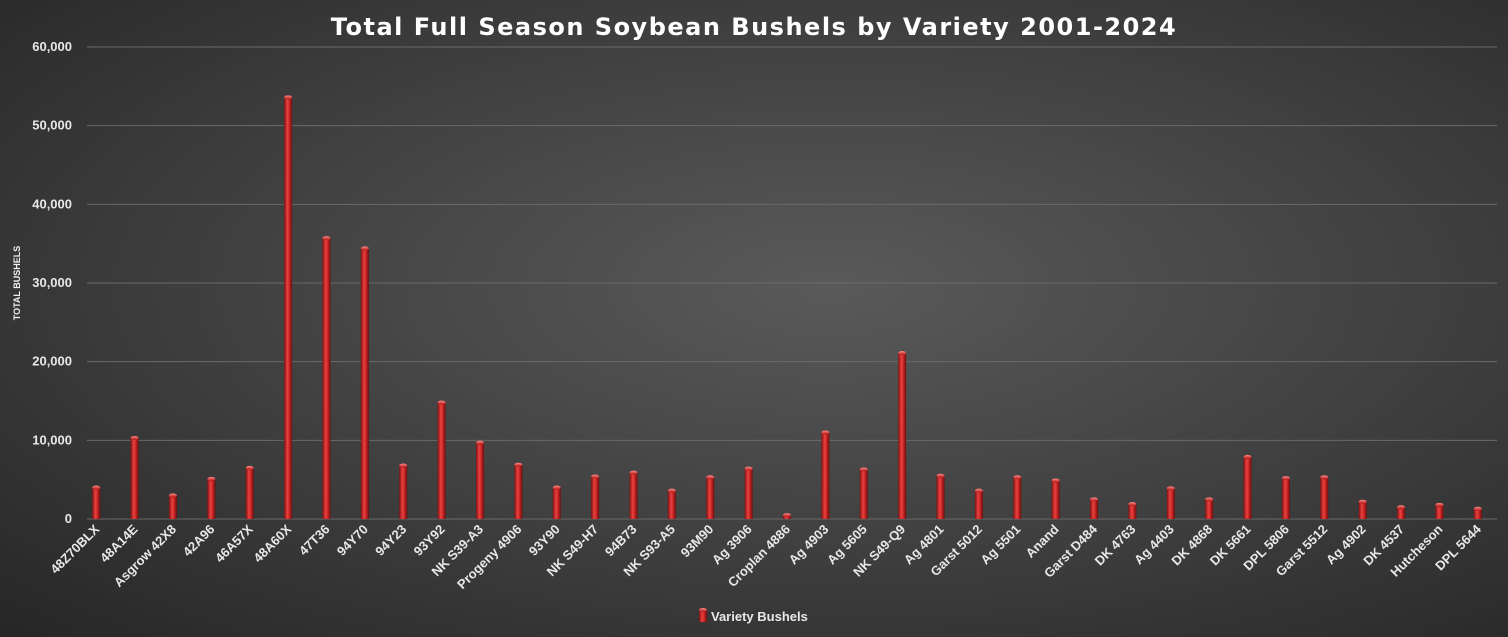  Describe the element at coordinates (703, 610) in the screenshot. I see `legend-swatch-cap` at that location.